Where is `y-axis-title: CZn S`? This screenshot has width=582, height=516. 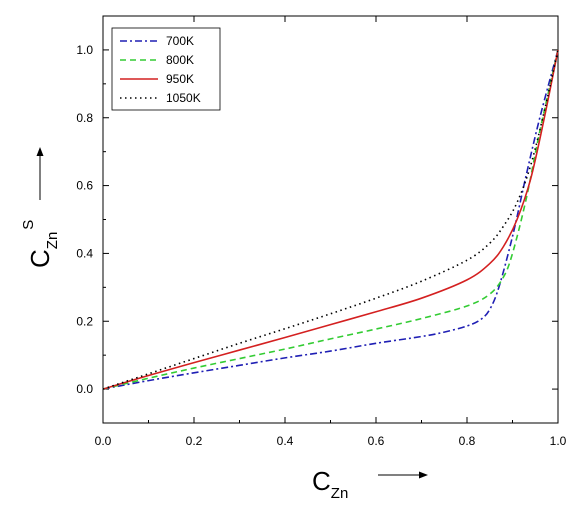
y-axis-title: CZn S is located at coordinates (40, 207).